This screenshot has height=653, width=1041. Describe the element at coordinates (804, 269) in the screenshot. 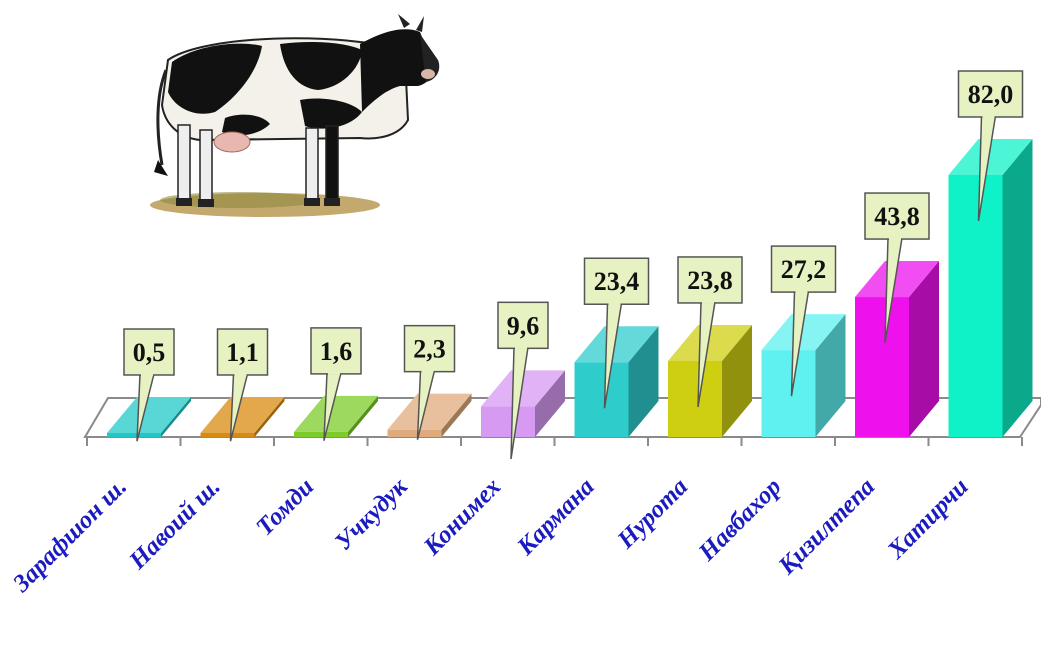

I see `data-label: 27,2` at that location.